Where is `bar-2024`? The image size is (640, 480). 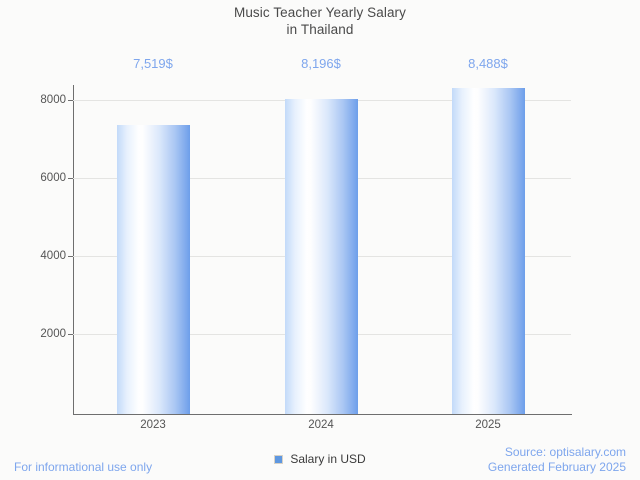
bar-2024 is located at coordinates (321, 256).